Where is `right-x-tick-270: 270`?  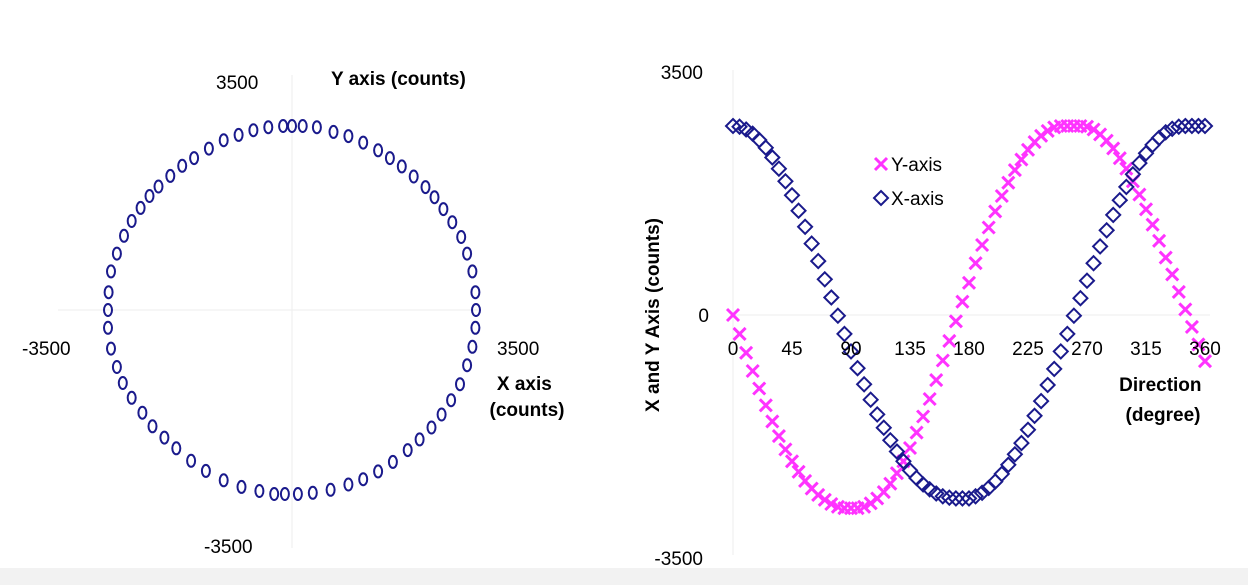
right-x-tick-270: 270 is located at coordinates (1087, 349).